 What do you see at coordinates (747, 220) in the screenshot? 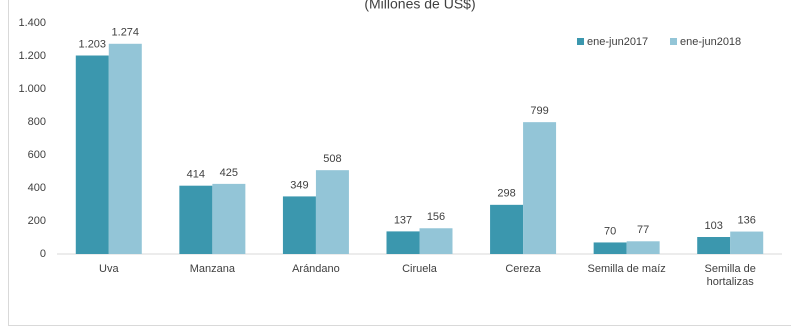
I see `data-label: 136` at bounding box center [747, 220].